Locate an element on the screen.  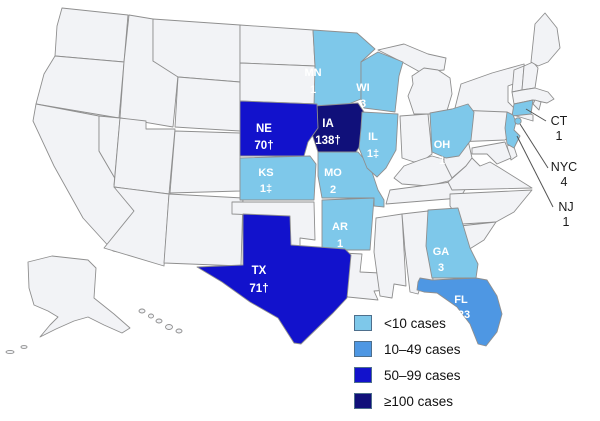
state-value-ia: 138† is located at coordinates (328, 141).